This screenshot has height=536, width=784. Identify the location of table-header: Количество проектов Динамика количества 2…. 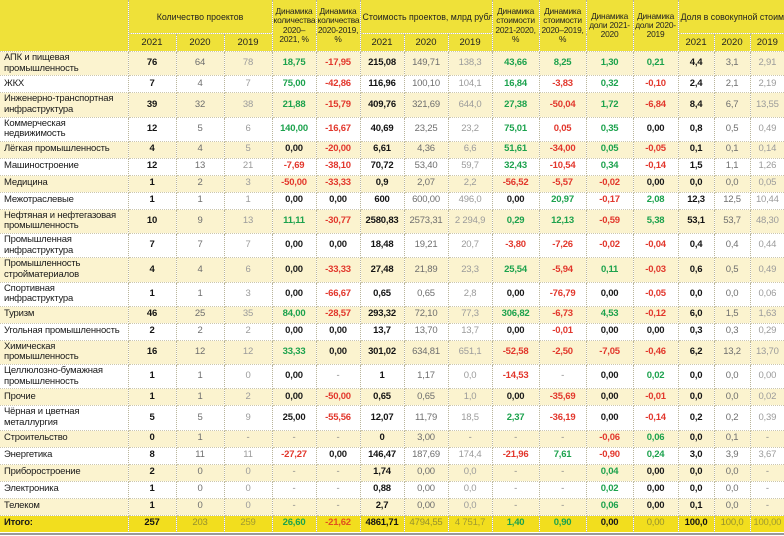
(392, 26).